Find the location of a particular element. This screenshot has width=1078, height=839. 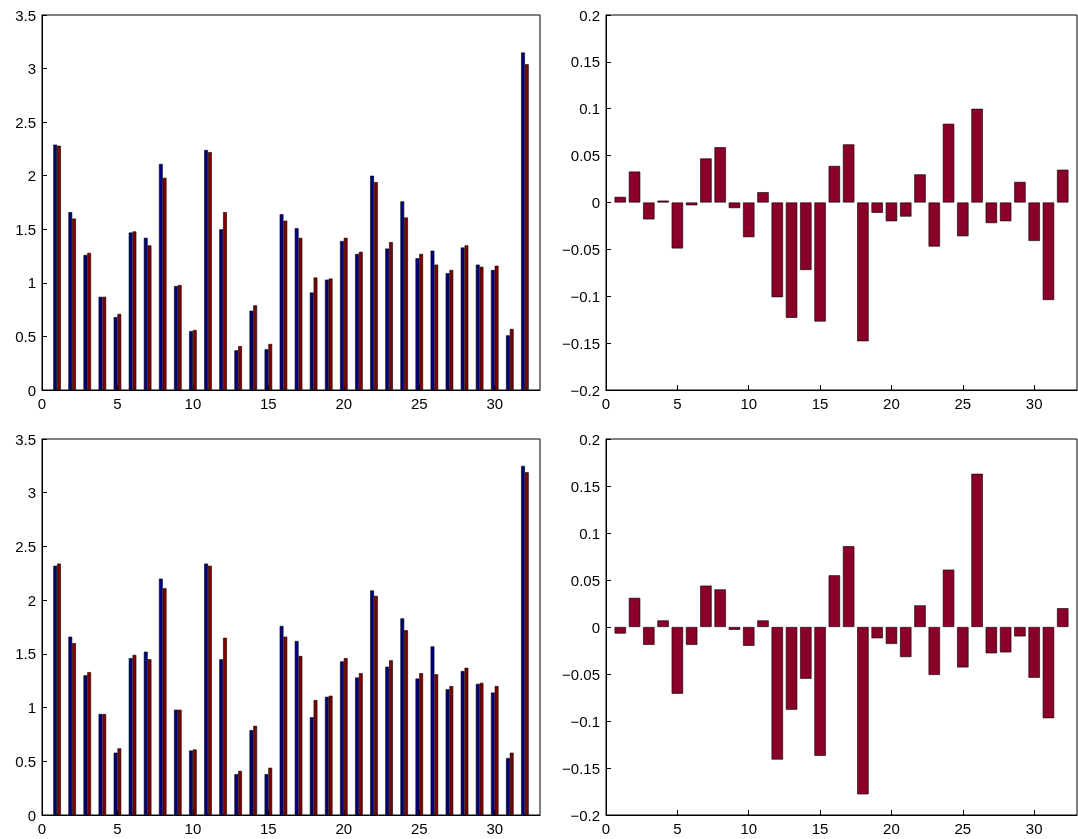

y-tick-label: 0.15 is located at coordinates (585, 62).